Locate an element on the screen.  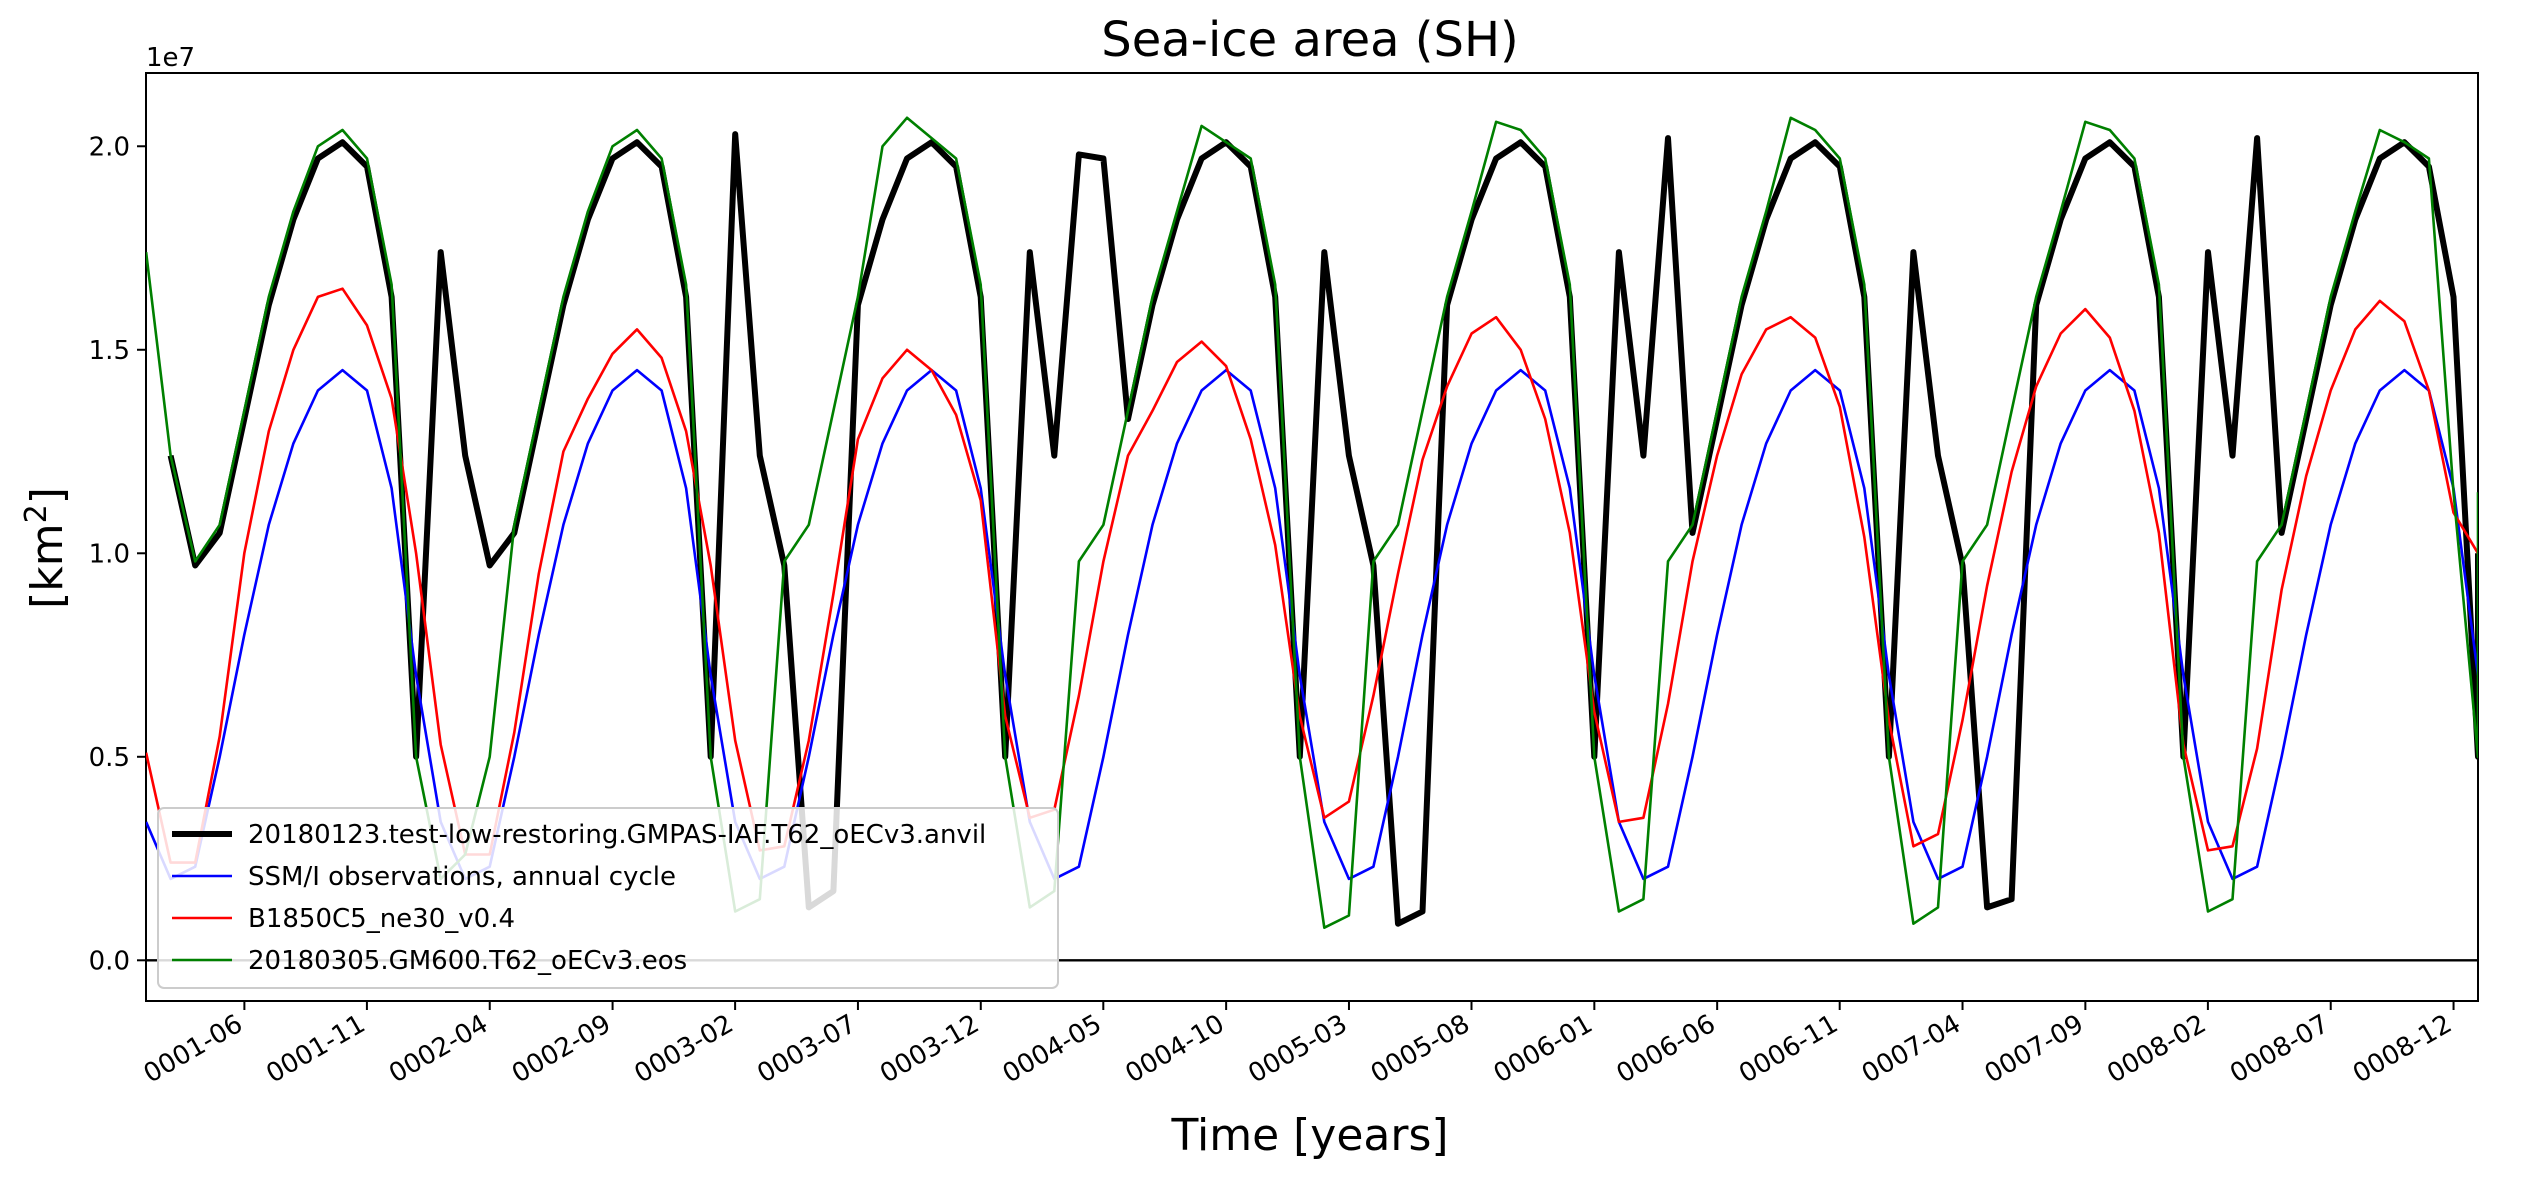
y-tick-label: 2.0 is located at coordinates (109, 147).